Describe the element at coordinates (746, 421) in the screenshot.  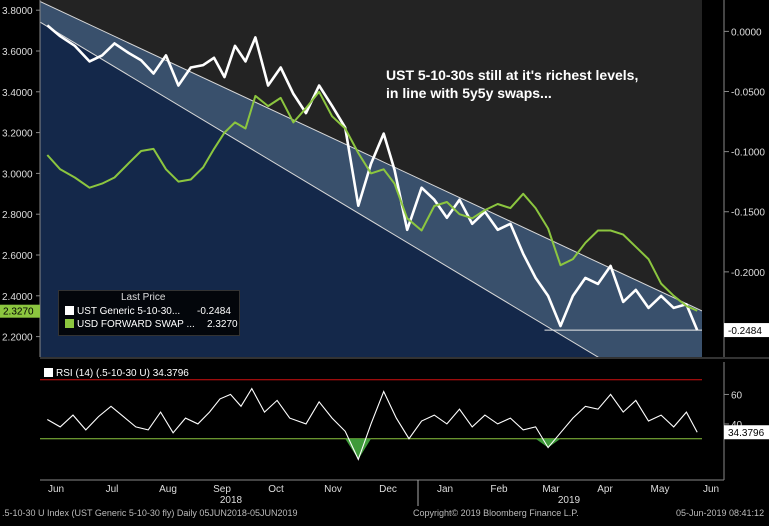
I see `rsi-axis: 406034.3796` at that location.